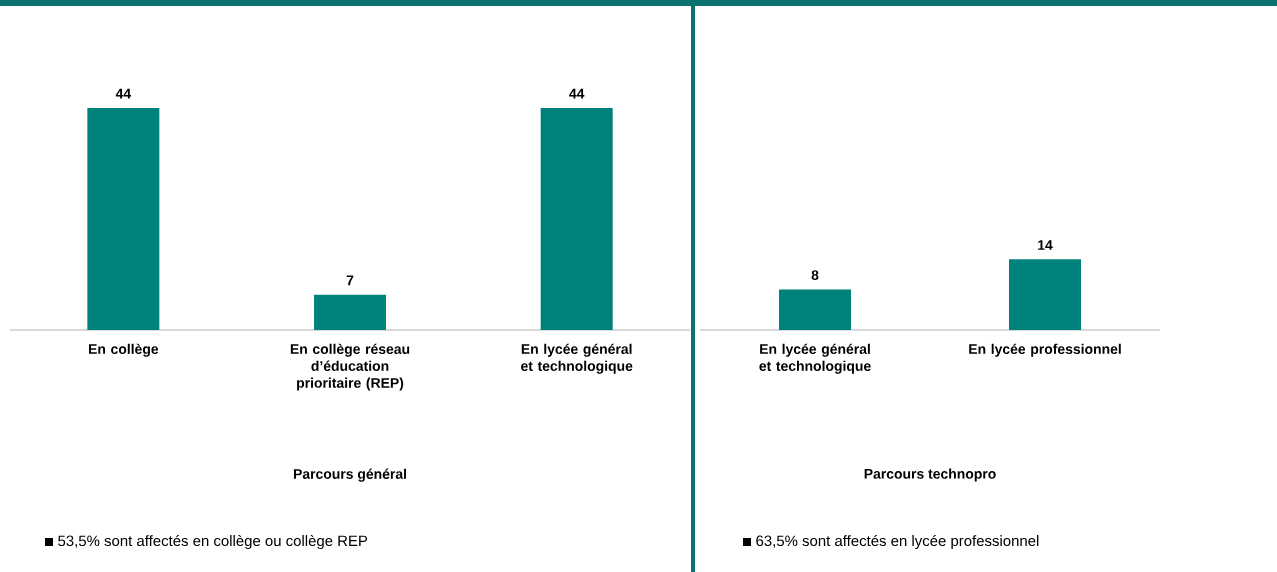  Describe the element at coordinates (350, 367) in the screenshot. I see `x-tick-label: En collège réseau d’éducation prioritaire (REP)` at that location.